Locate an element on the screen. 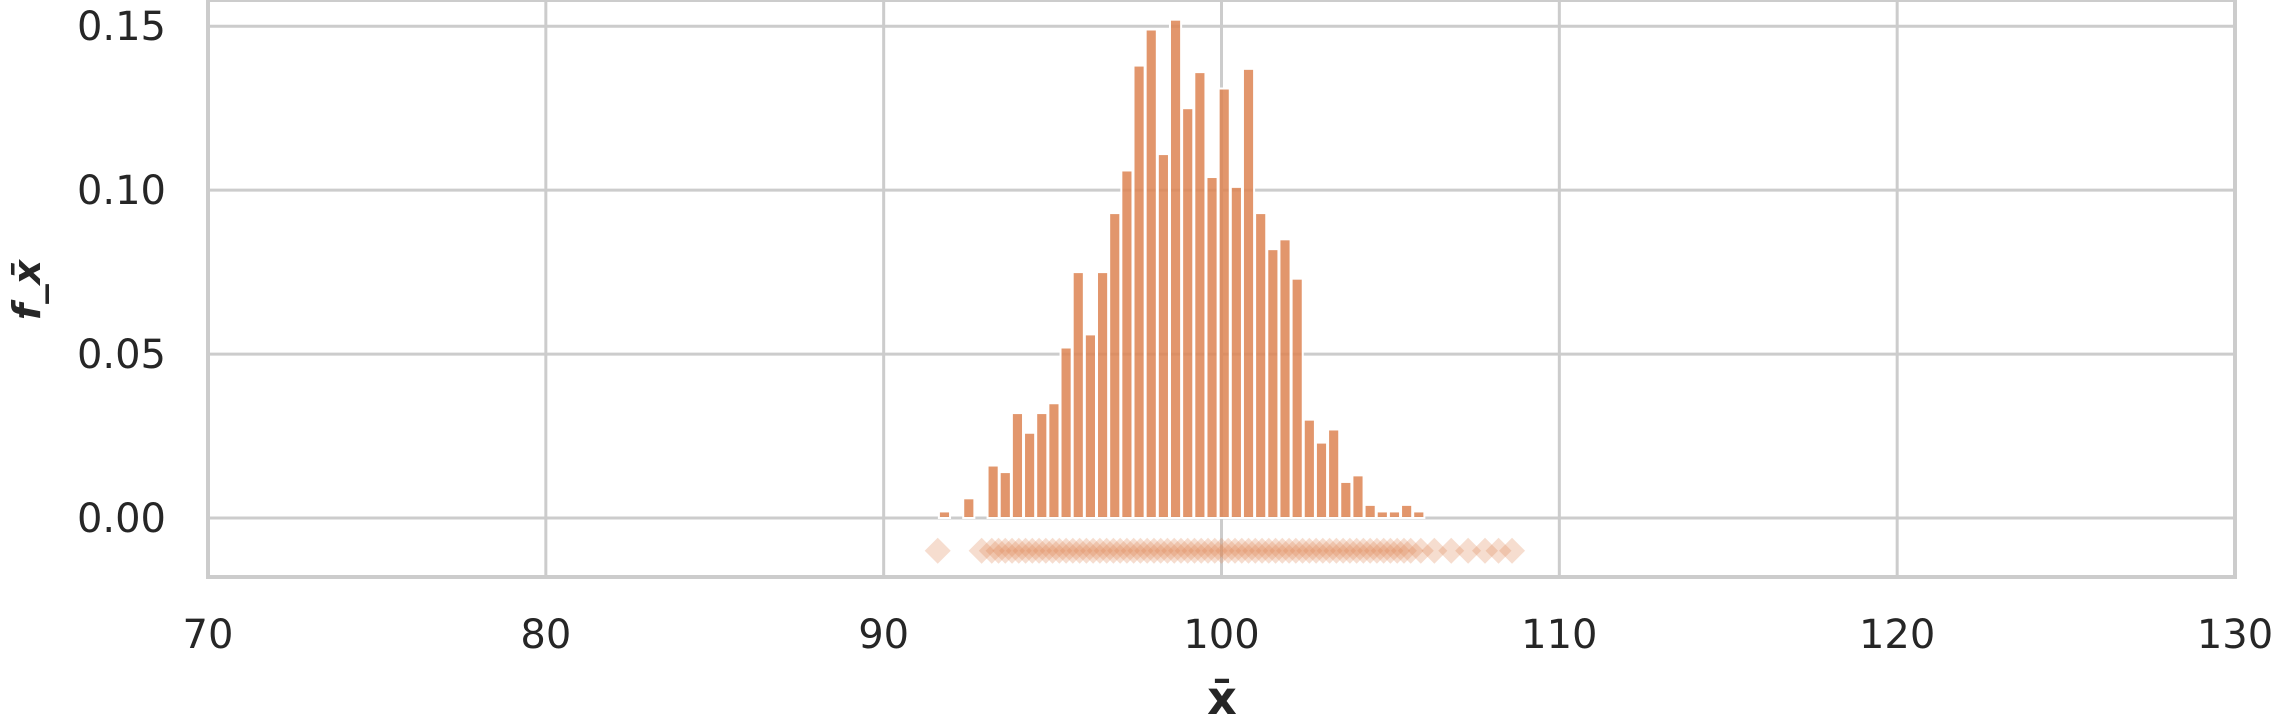  y-axis-label-text: f_x̄ is located at coordinates (27, 289).